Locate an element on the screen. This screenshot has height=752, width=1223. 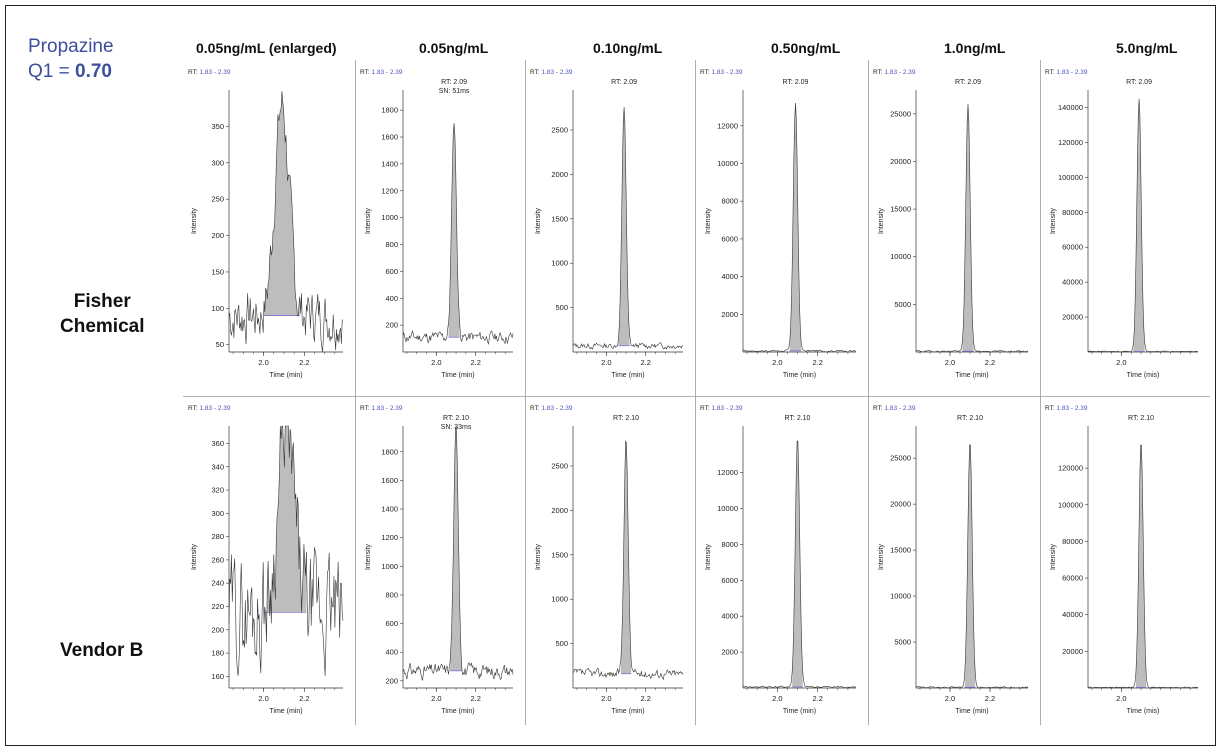
column-header-0: 0.05ng/mL (enlarged) is located at coordinates (266, 48).